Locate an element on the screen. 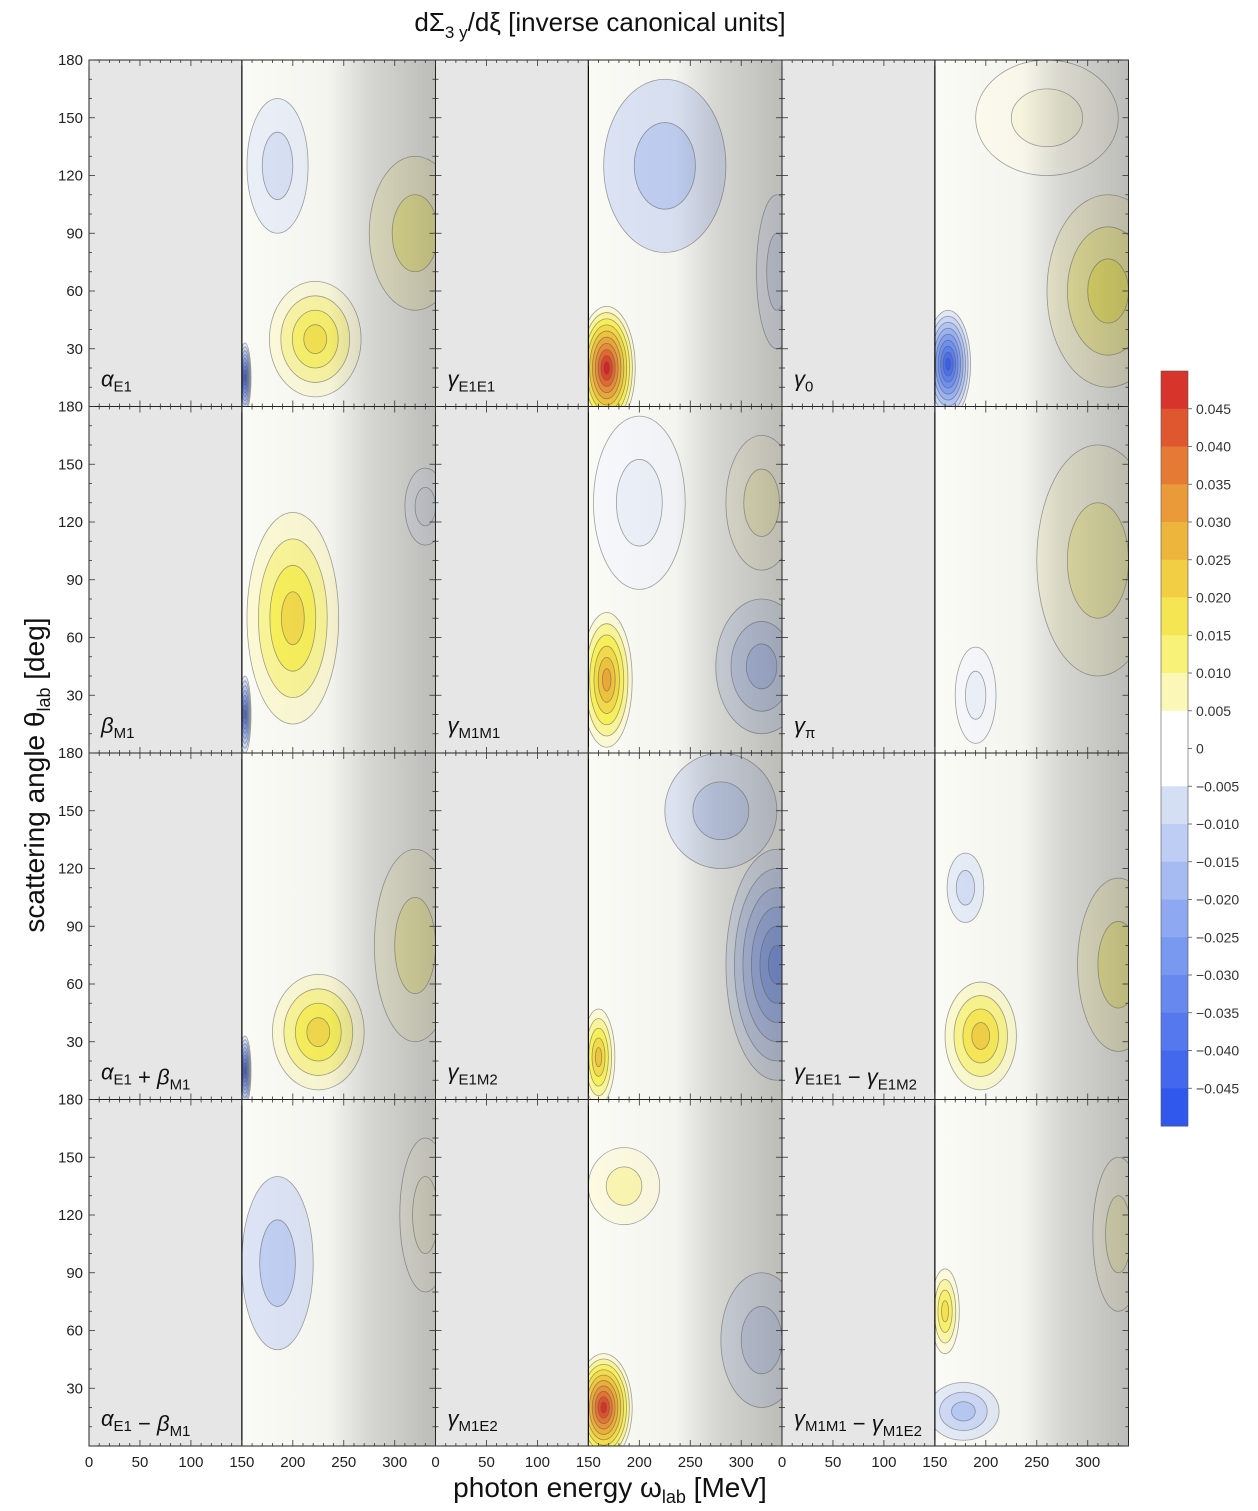  colorbar-tick-label: −0.030 is located at coordinates (1217, 975).